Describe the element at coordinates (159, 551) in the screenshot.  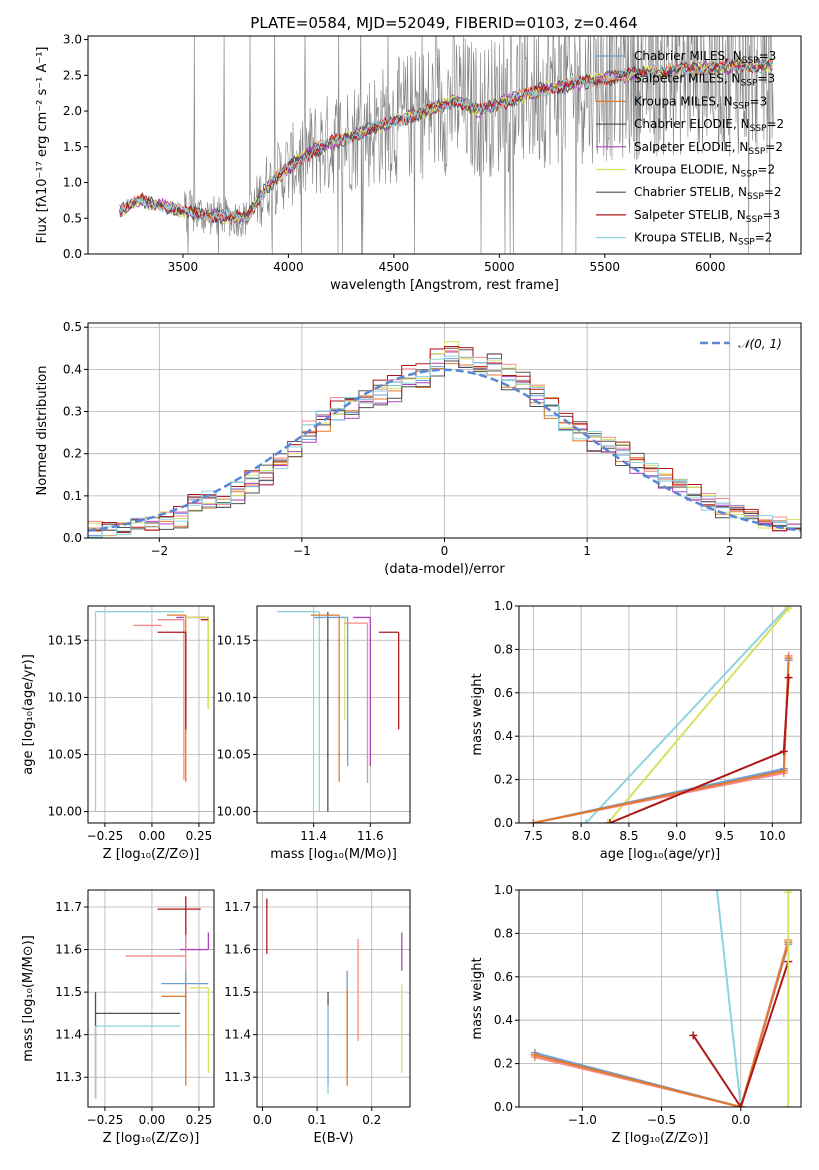
I see `x-tick-label: −2` at that location.